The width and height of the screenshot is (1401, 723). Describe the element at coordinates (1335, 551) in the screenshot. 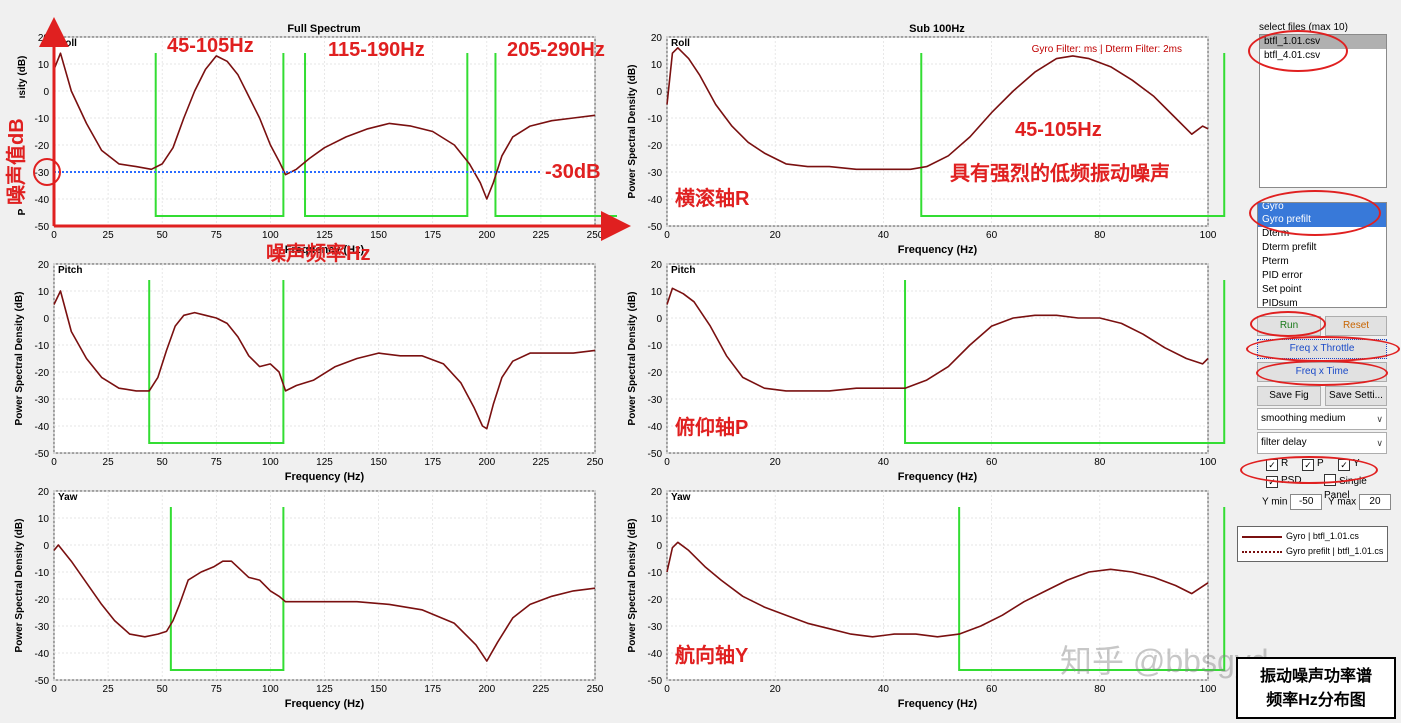

I see `legend-label: Gyro prefilt | btfl_1.01.cs` at that location.